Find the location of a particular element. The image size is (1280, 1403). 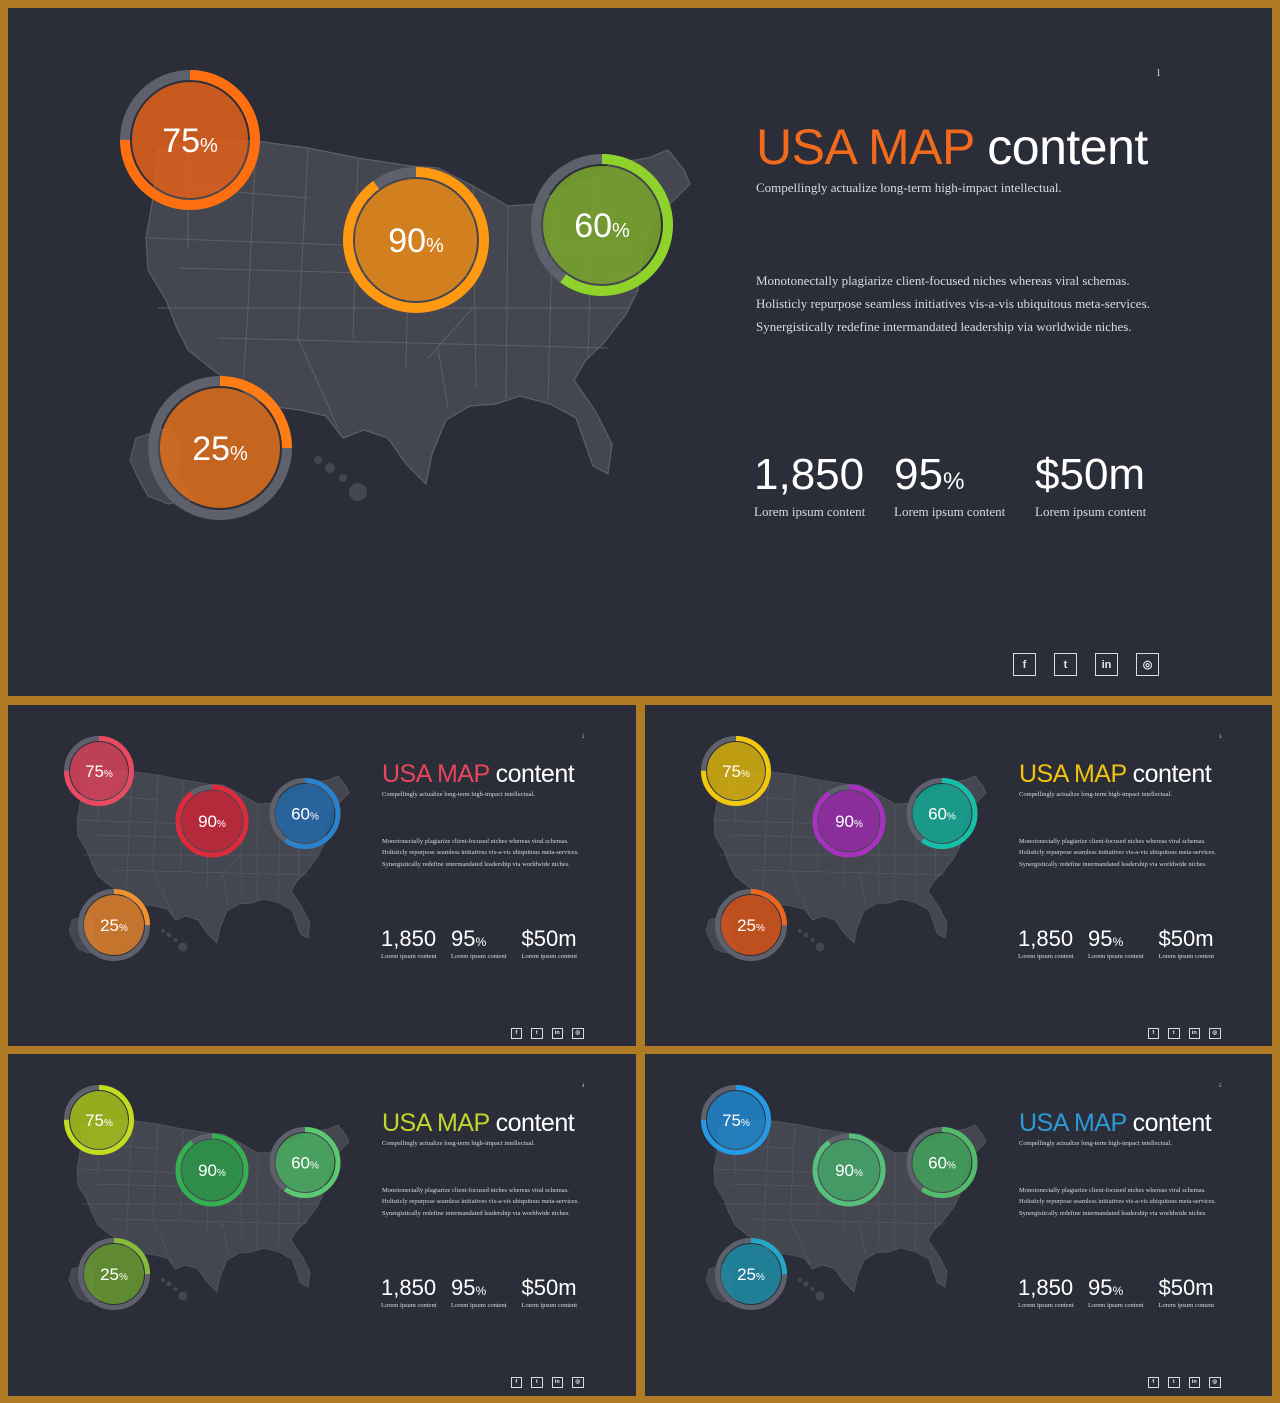

page-number: 5 is located at coordinates (1220, 1086).